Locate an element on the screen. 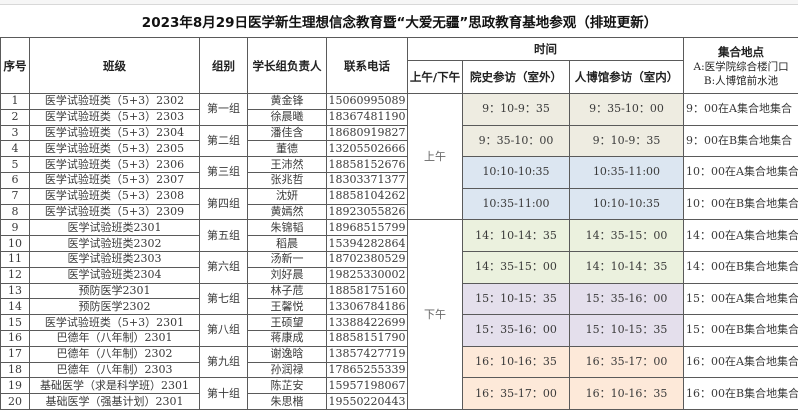 The height and width of the screenshot is (410, 798). leader-cell: 孙润禄 is located at coordinates (287, 370).